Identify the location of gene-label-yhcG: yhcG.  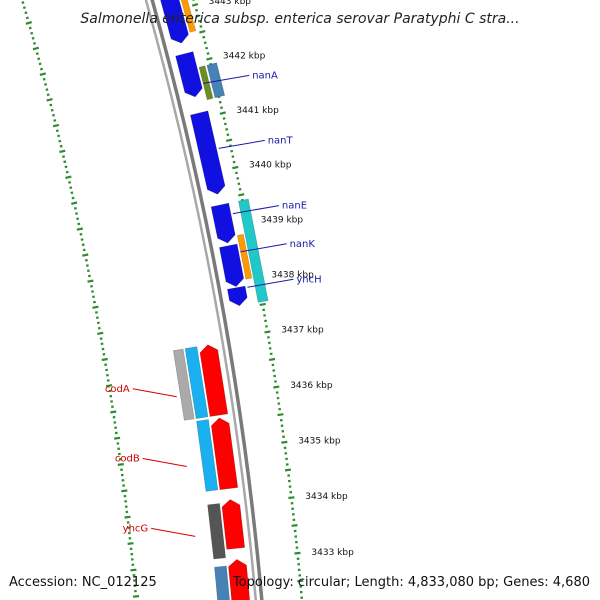
(136, 528).